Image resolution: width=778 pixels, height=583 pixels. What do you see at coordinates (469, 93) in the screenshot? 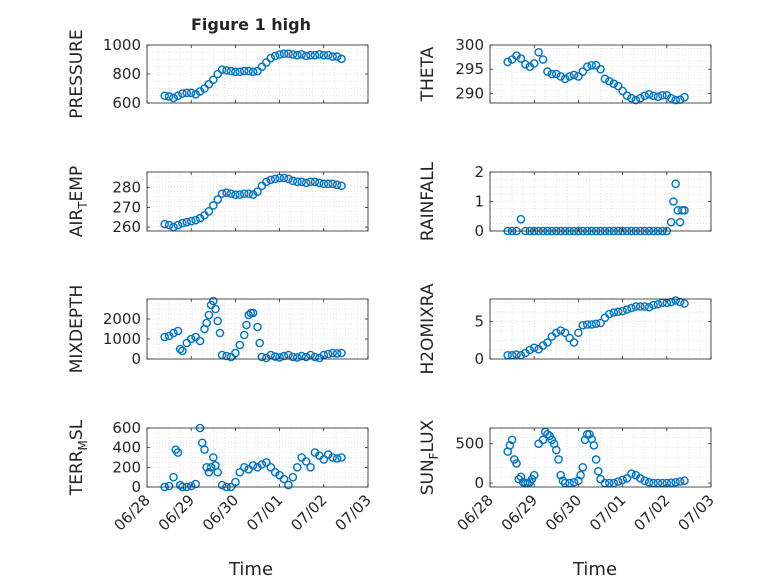
I see `y-tick-label: 290` at bounding box center [469, 93].